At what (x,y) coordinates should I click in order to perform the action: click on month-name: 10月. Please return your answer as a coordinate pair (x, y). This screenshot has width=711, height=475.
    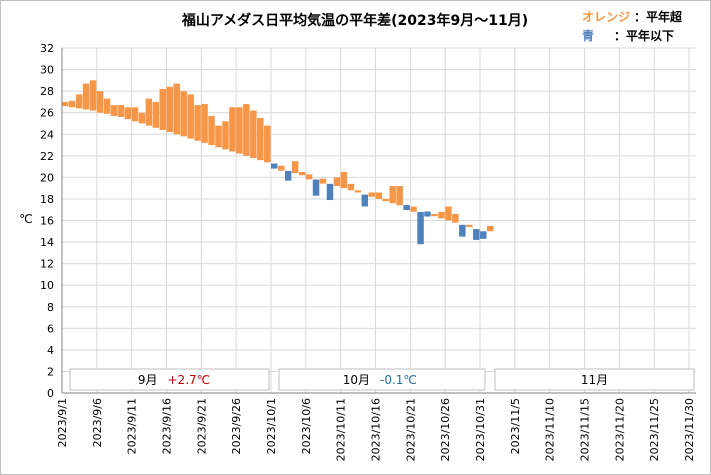
    Looking at the image, I should click on (356, 380).